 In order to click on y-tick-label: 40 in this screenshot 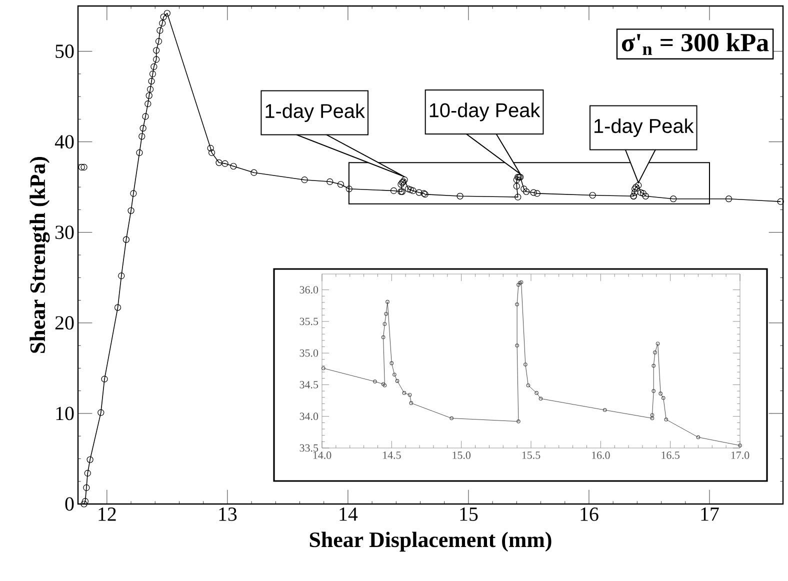, I will do `click(64, 142)`.